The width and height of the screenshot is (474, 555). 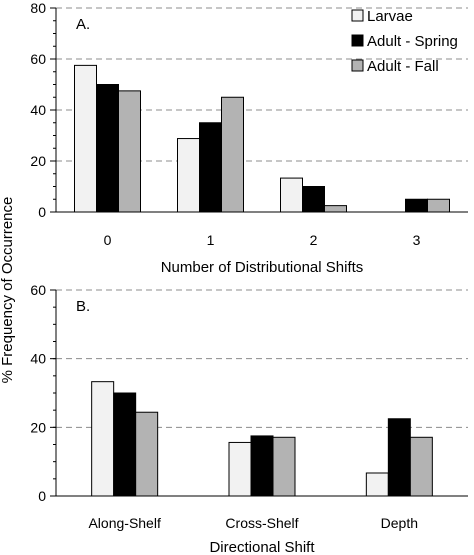 I want to click on x-axis-label: Directional Shift, so click(x=262, y=547).